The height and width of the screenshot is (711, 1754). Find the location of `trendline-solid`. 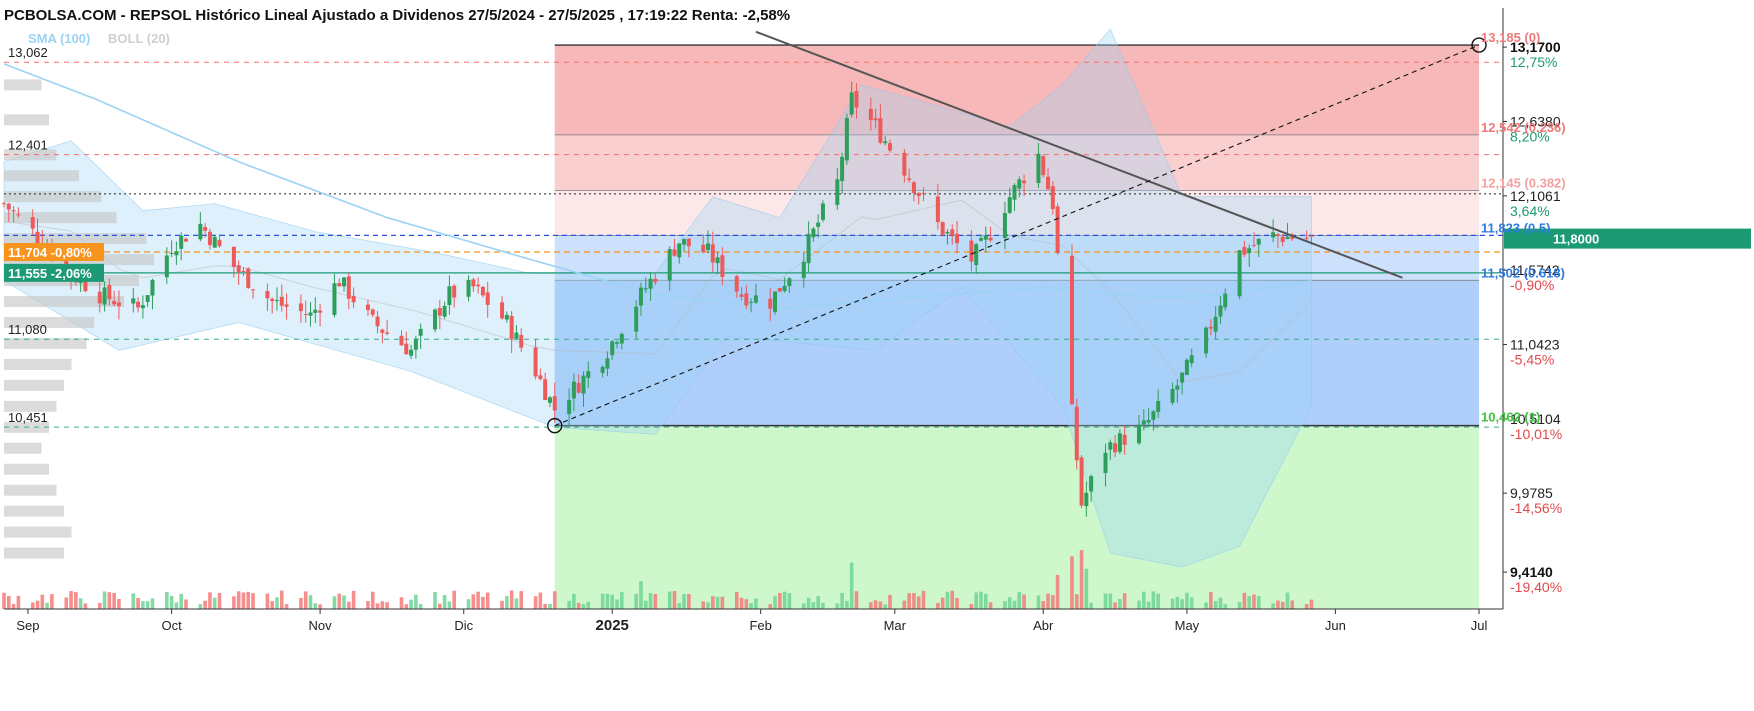

trendline-solid is located at coordinates (1079, 154).